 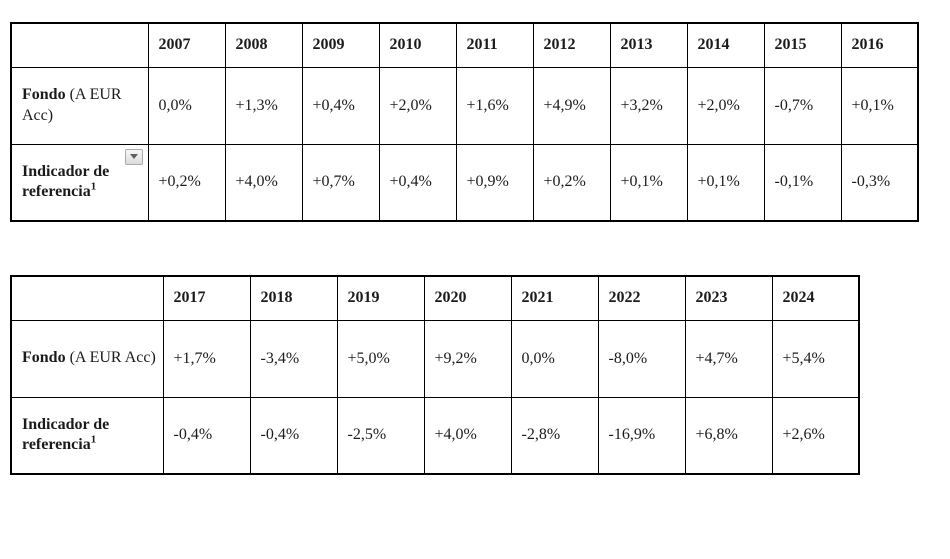 What do you see at coordinates (206, 358) in the screenshot?
I see `fund-value-cell: +1,7%` at bounding box center [206, 358].